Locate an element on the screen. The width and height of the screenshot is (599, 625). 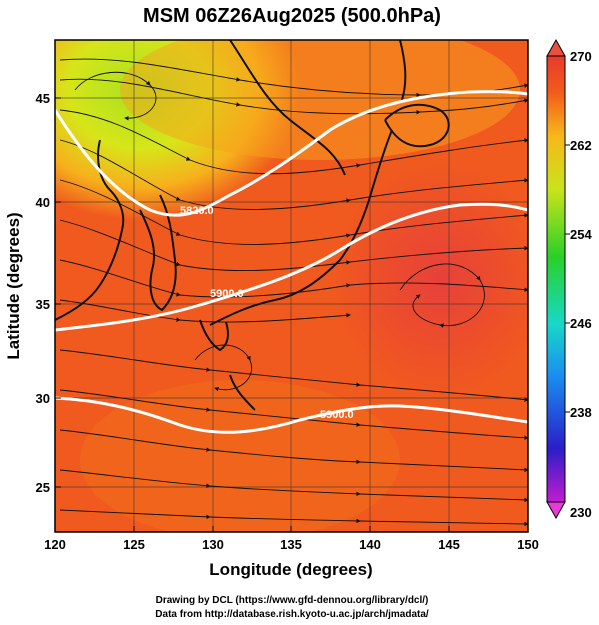
colorbar-tick-262: 262 is located at coordinates (581, 145).